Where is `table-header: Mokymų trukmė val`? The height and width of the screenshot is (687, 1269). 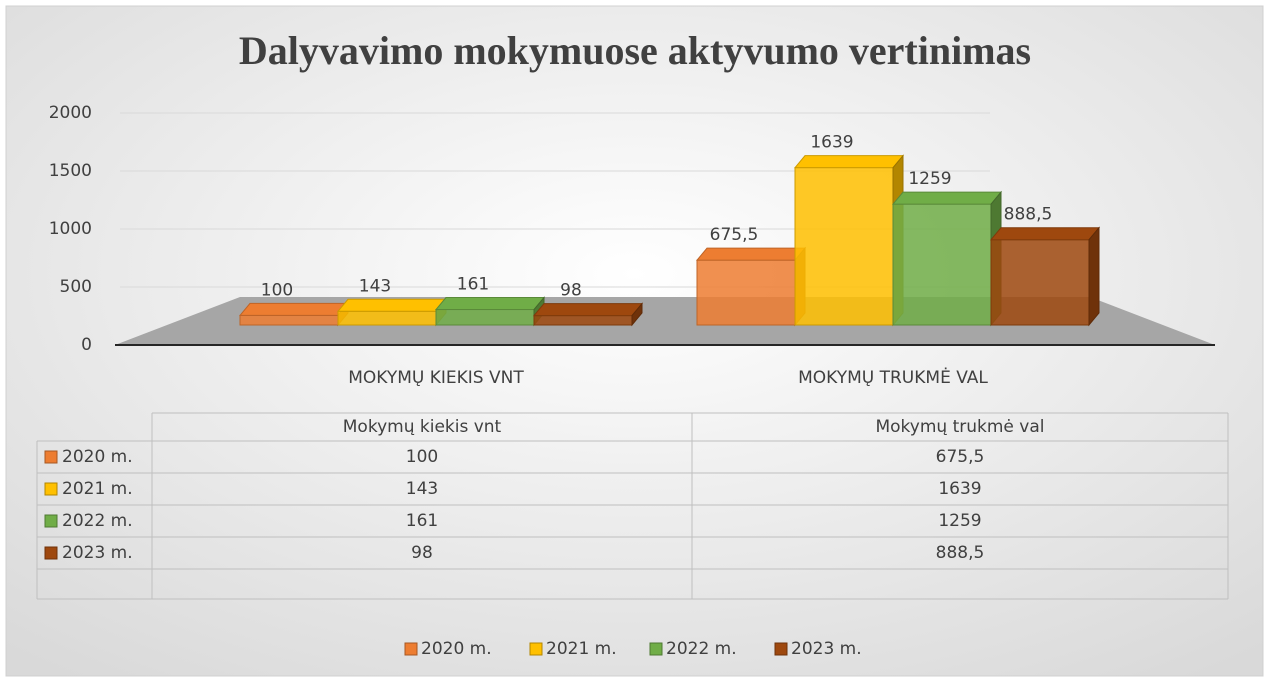
table-header: Mokymų trukmė val is located at coordinates (959, 427).